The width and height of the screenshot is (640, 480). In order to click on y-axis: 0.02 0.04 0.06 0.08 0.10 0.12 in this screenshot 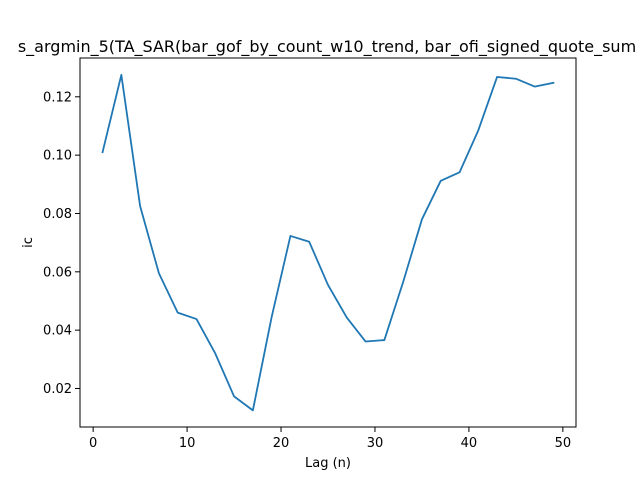, I will do `click(61, 243)`.